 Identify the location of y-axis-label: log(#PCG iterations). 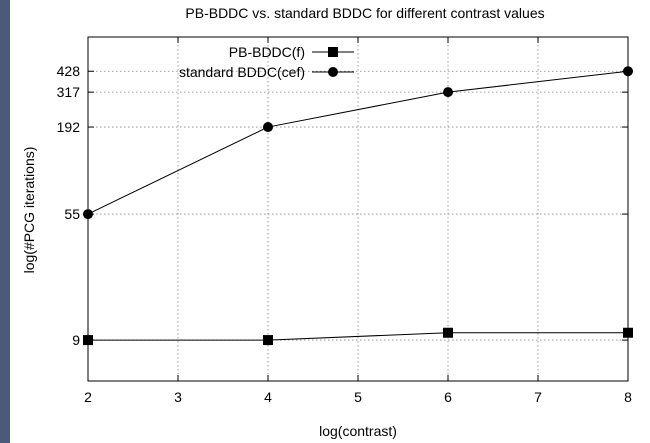
(29, 210).